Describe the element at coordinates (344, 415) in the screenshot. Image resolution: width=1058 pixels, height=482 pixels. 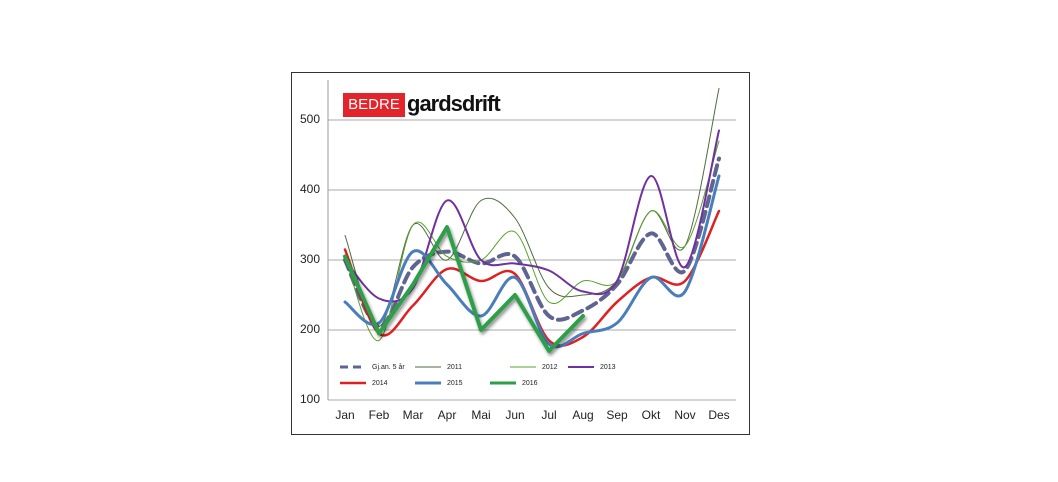
I see `x-tick-label: Jan` at that location.